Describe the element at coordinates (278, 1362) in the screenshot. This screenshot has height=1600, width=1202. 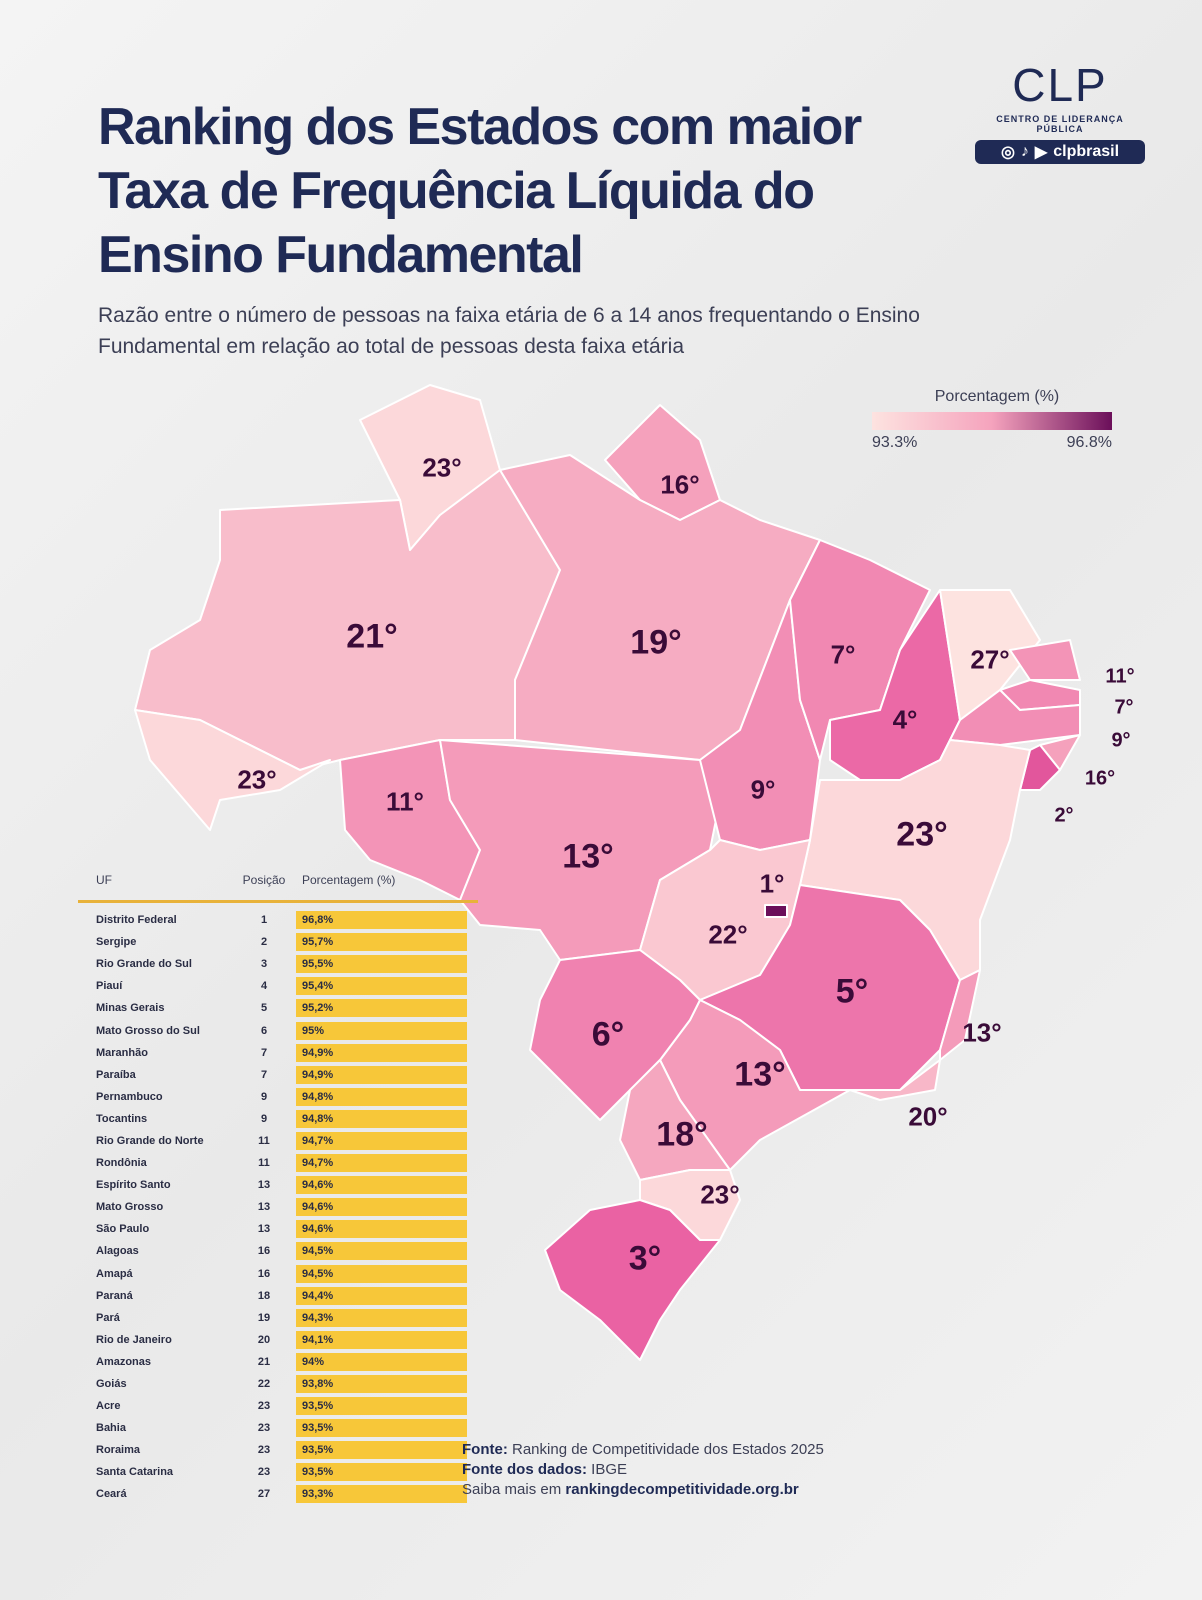
I see `table-row: Amazonas 21 94%` at that location.